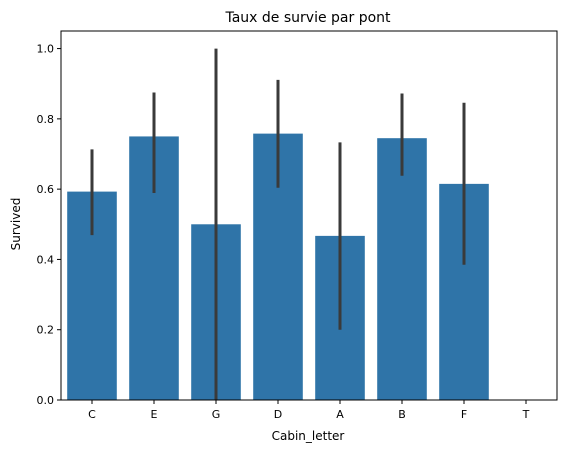 This screenshot has height=453, width=567. Describe the element at coordinates (49, 225) in the screenshot. I see `y-axis: 0.0 0.2 0.4 0.6 0.8 1.0` at that location.